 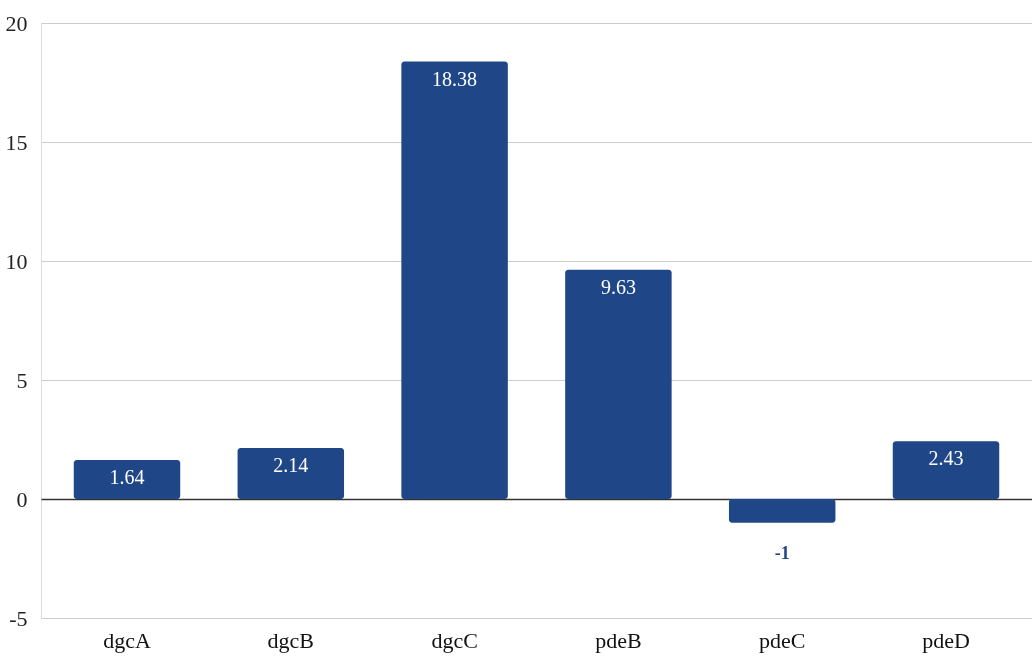 I want to click on y-tick-label: 0, so click(x=22, y=499).